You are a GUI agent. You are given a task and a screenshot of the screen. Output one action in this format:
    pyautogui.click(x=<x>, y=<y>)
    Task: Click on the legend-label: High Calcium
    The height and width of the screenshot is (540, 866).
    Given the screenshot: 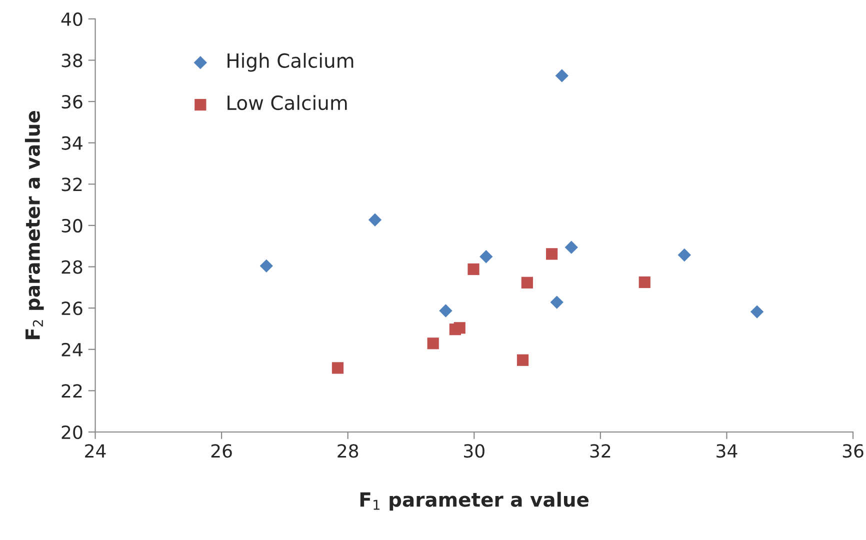 What is the action you would take?
    pyautogui.click(x=291, y=62)
    